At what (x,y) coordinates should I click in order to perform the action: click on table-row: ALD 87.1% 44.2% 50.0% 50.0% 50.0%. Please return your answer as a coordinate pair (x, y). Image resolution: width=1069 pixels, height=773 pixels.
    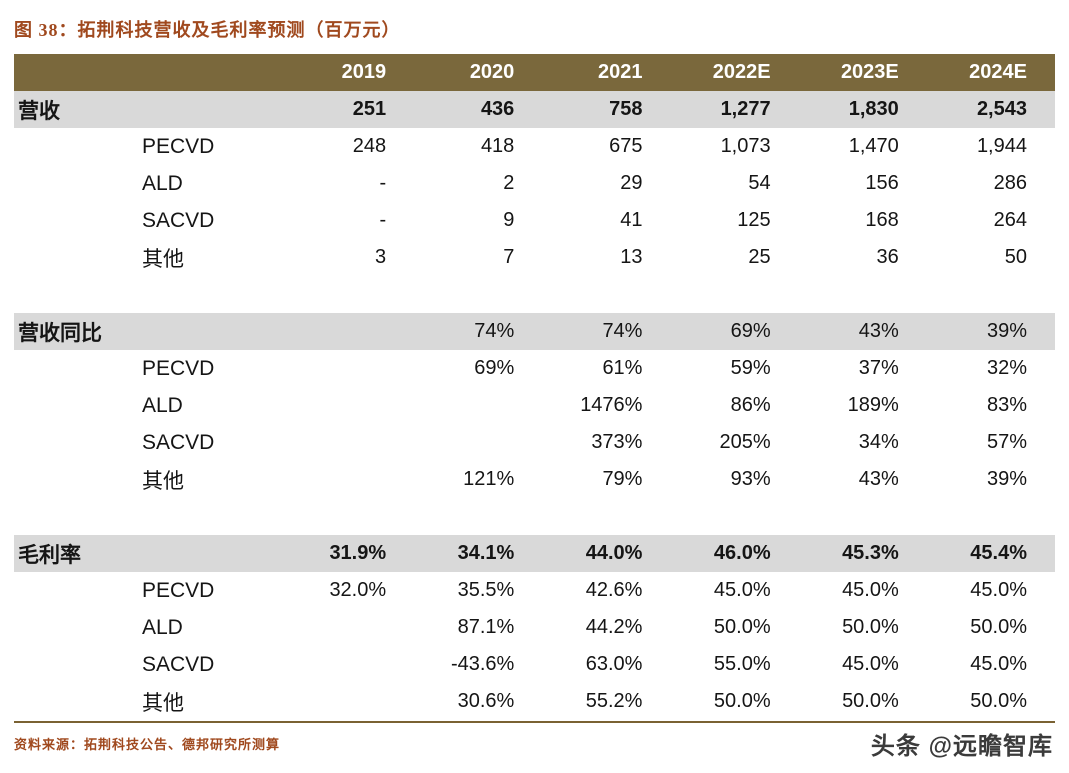
    Looking at the image, I should click on (534, 627).